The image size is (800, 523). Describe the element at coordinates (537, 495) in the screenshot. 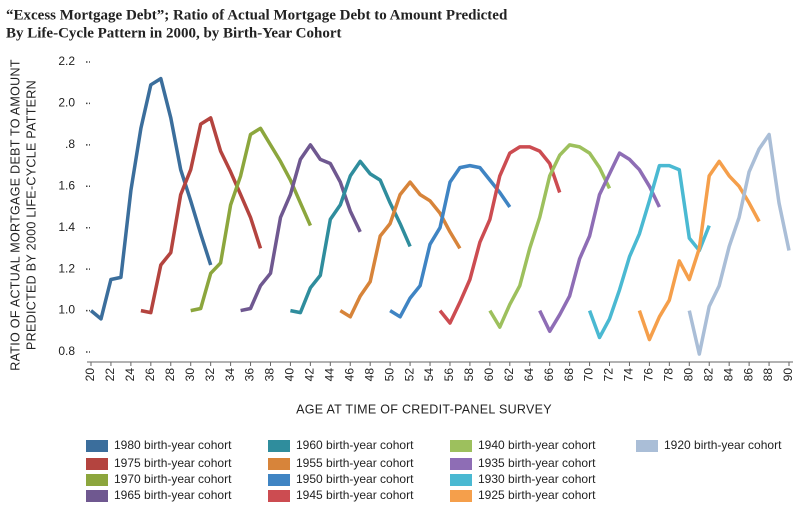

I see `legend-label: 1925 birth-year cohort` at that location.